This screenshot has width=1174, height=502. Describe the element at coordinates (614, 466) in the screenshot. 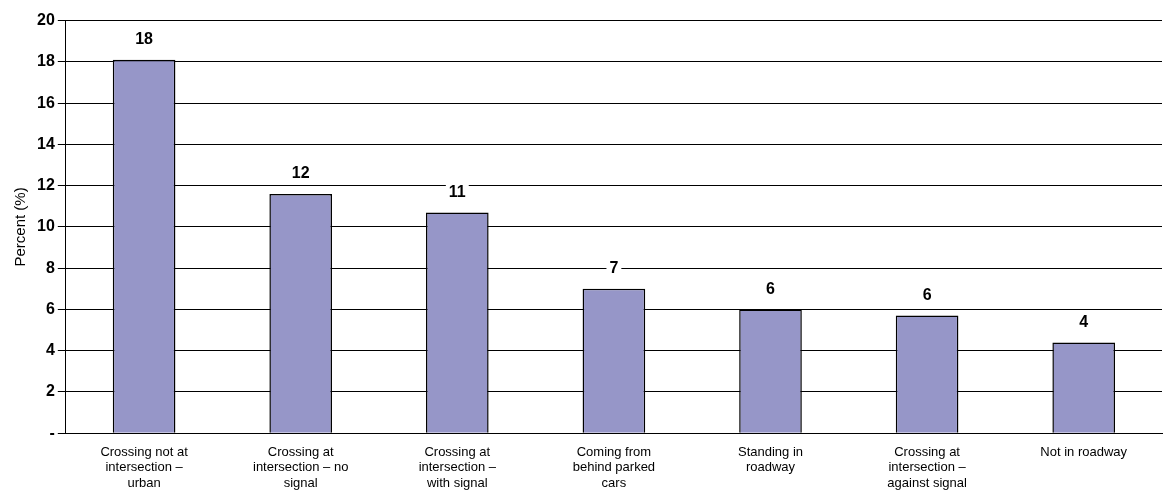

I see `x-tick-label: Coming from behind parked cars` at that location.